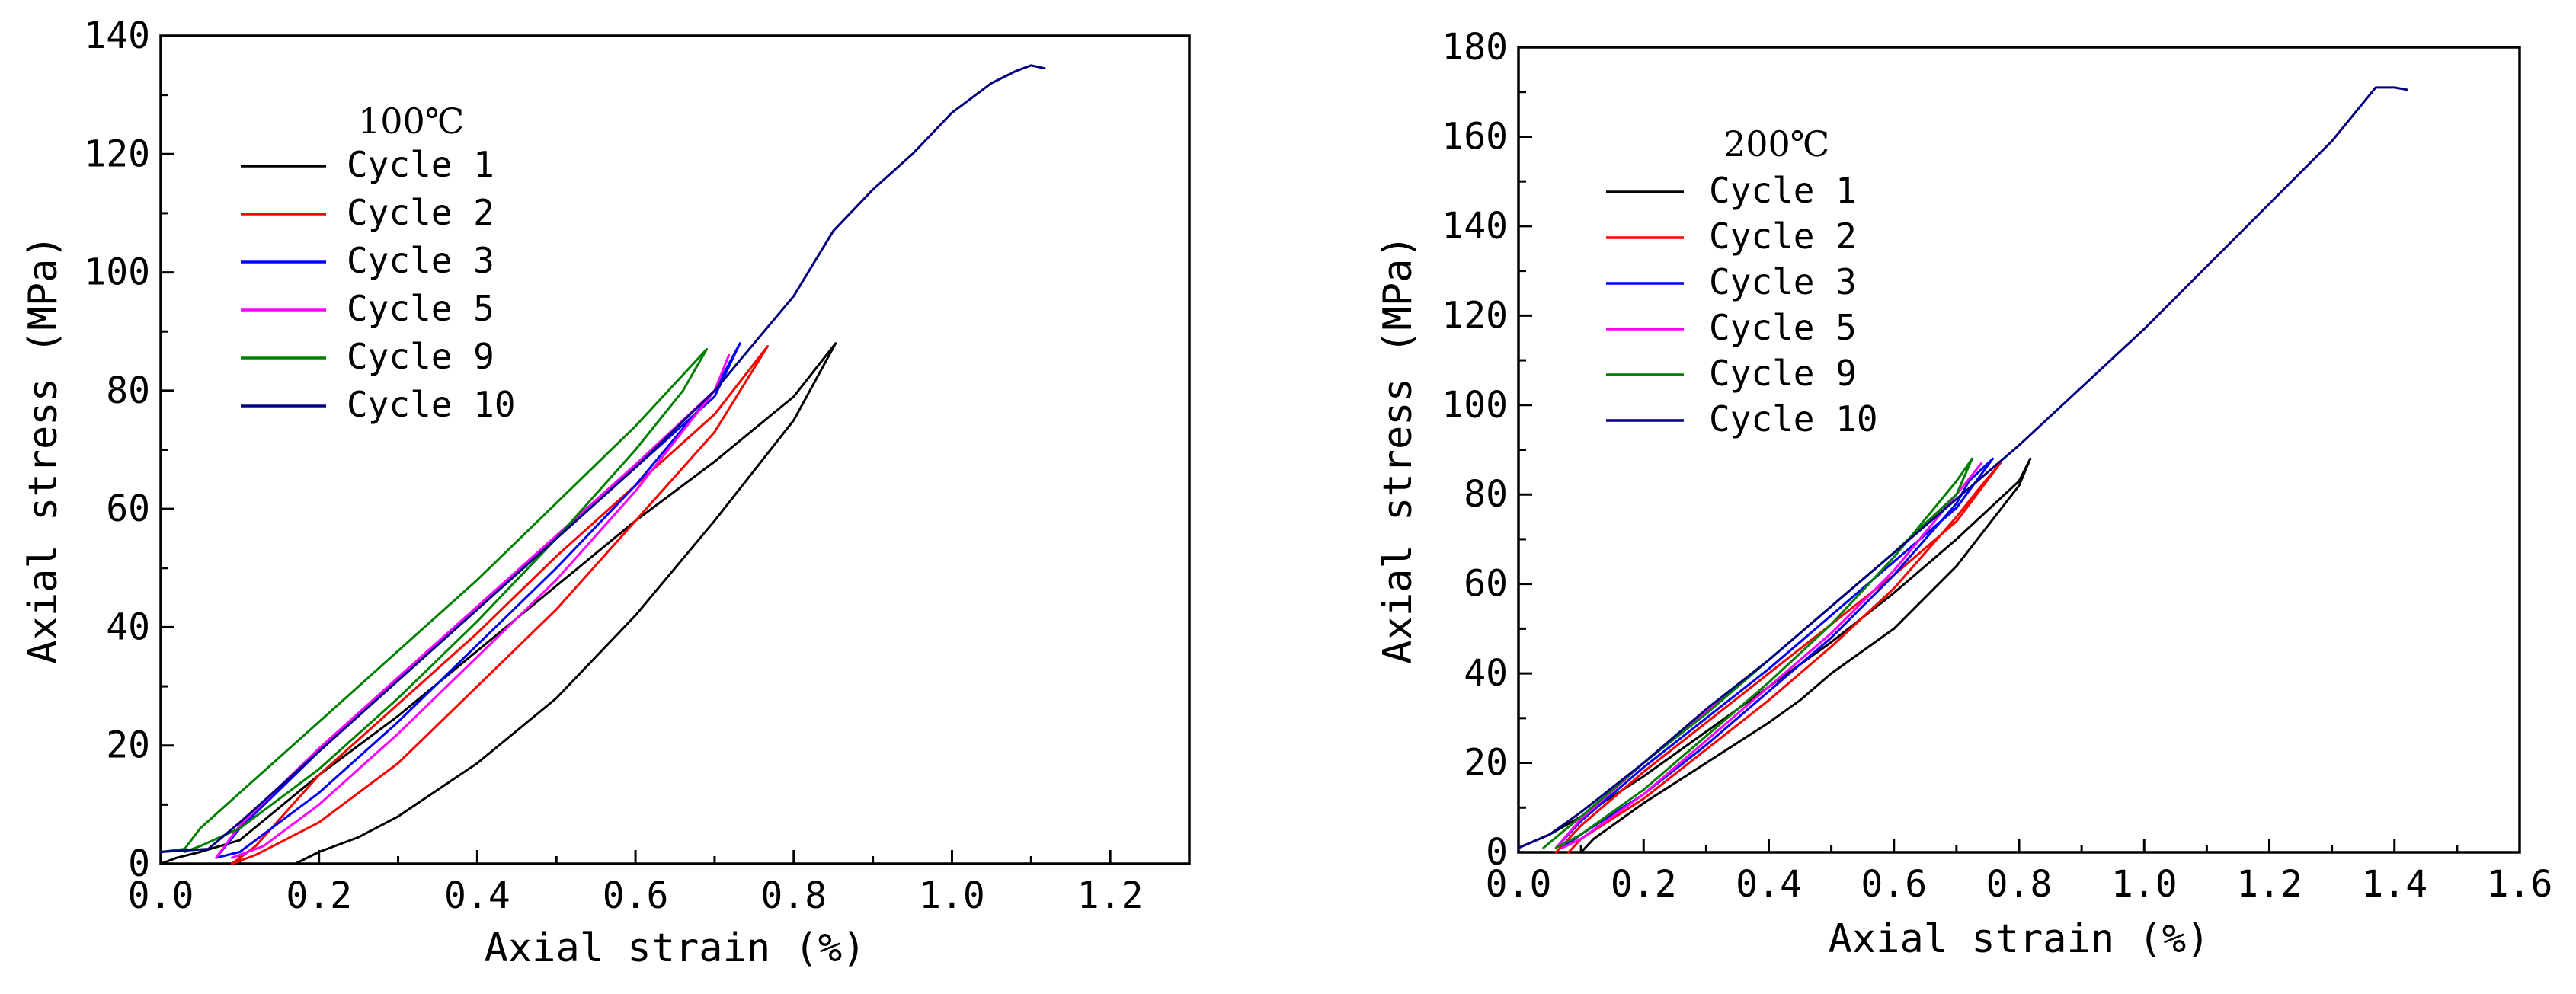  I want to click on y-tick-label: 160, so click(1475, 137).